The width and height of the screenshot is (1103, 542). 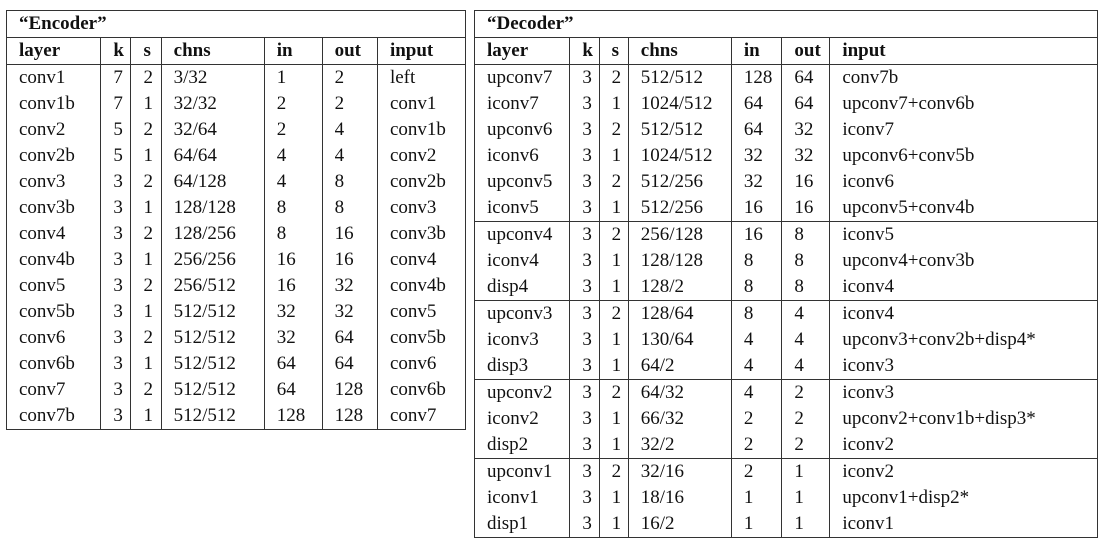 I want to click on table-row: conv4 3 2 128/256 8 16 conv3b, so click(x=236, y=234).